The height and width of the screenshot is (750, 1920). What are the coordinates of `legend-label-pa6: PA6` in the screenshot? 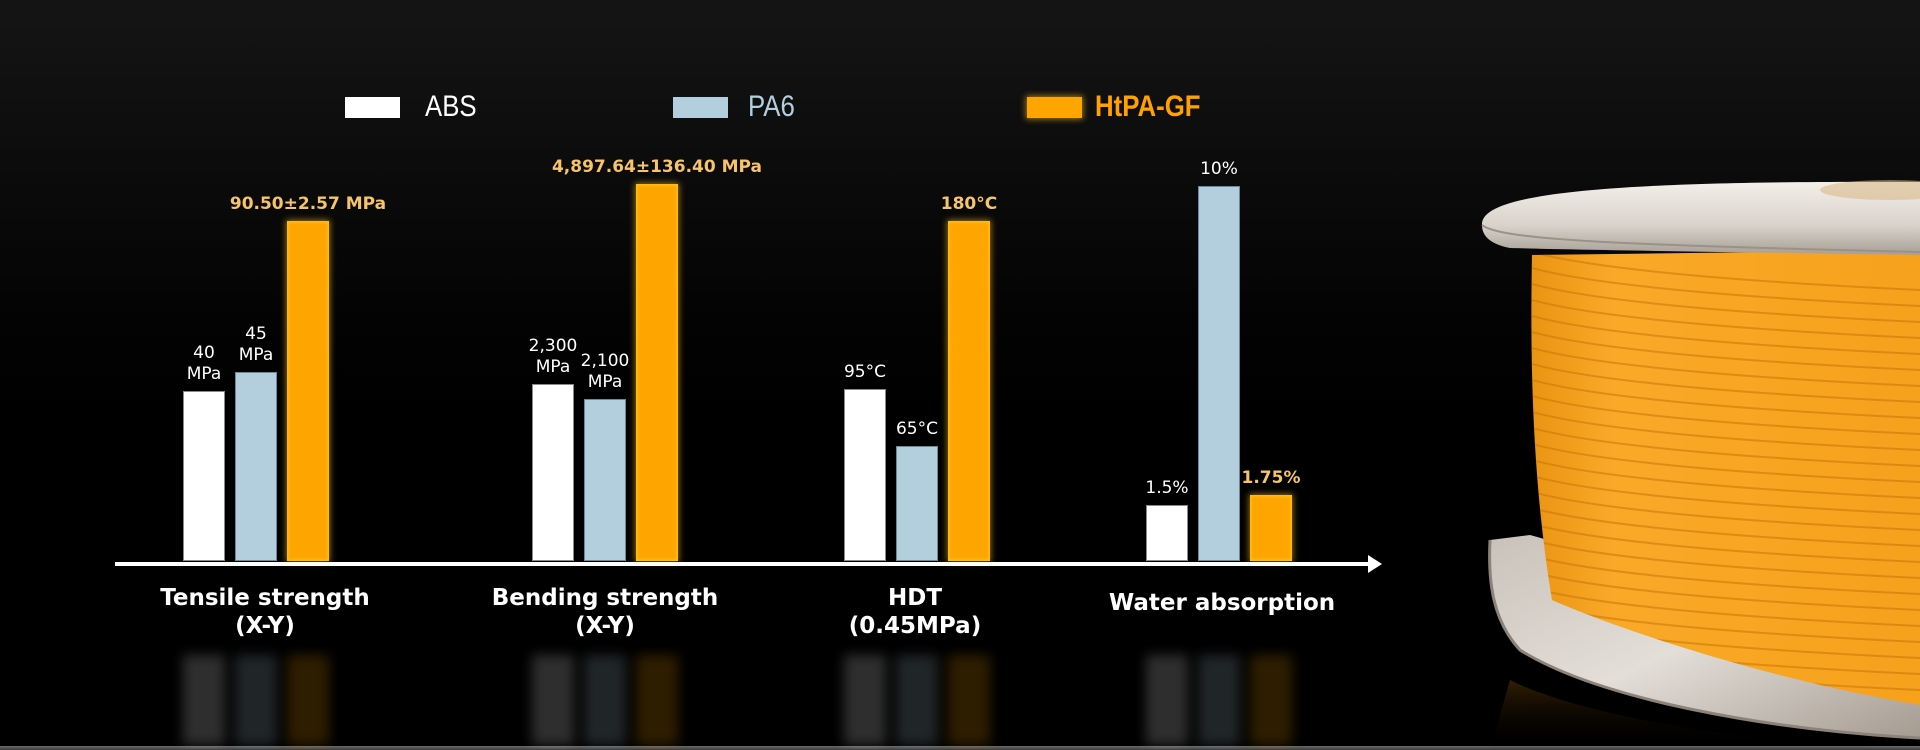 It's located at (771, 106).